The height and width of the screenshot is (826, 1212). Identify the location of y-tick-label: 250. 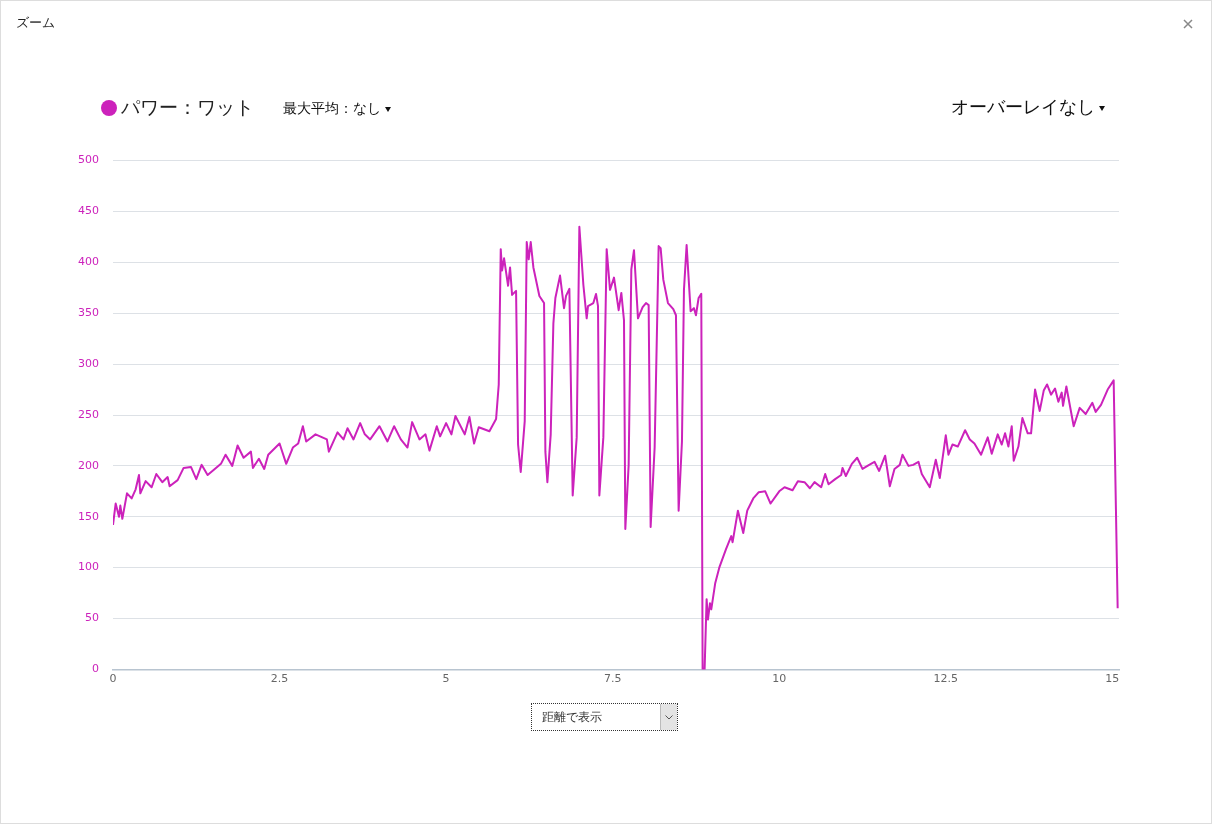
(88, 414).